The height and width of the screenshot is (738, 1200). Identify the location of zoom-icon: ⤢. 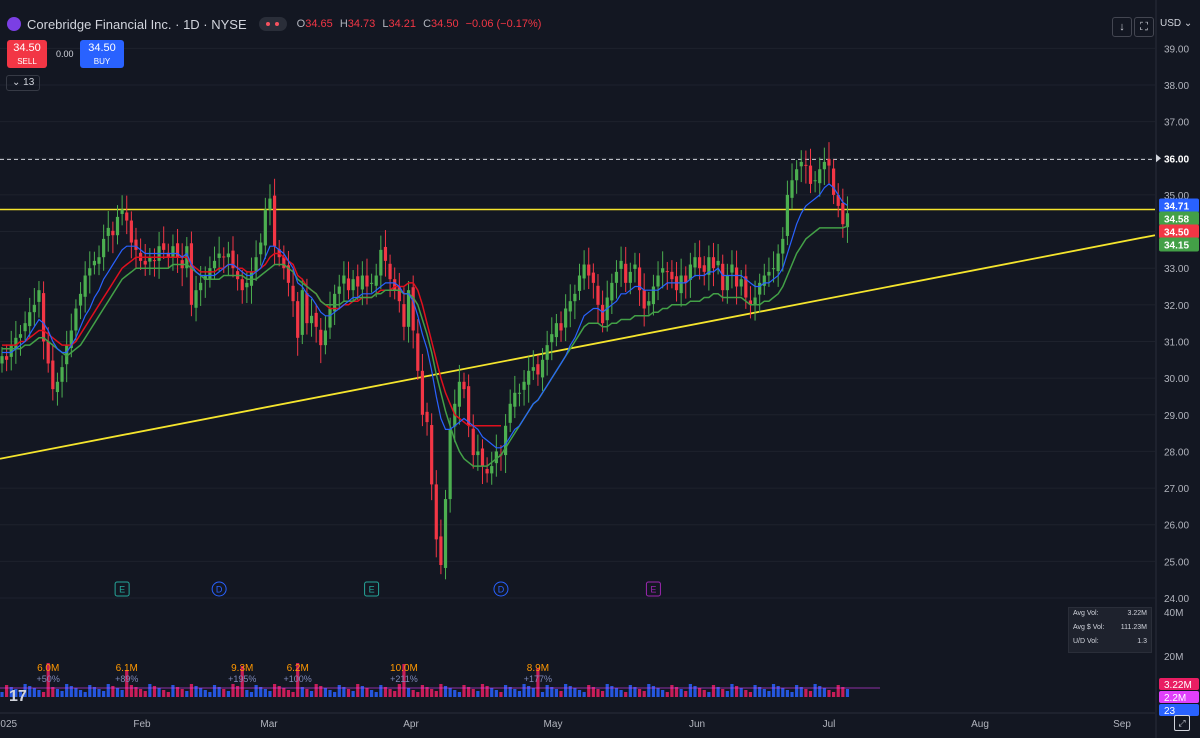
(1182, 723).